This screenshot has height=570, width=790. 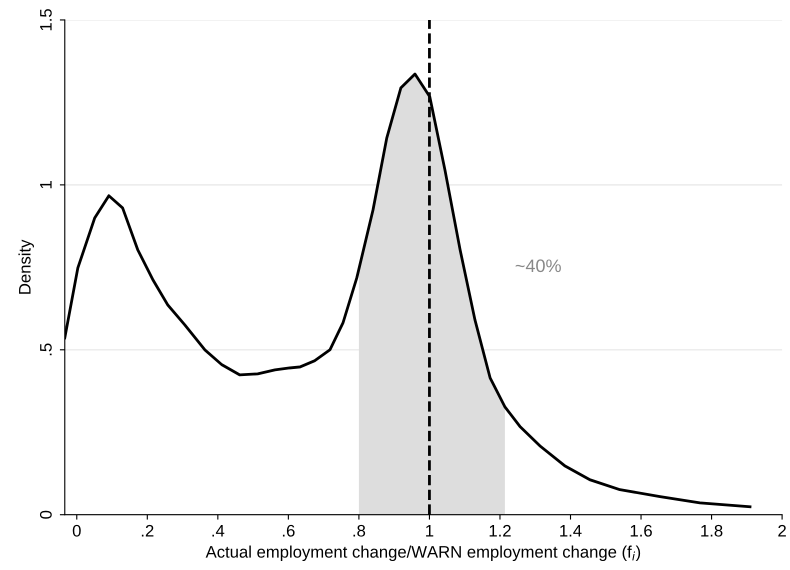 What do you see at coordinates (711, 530) in the screenshot?
I see `x-tick-label: 1.8` at bounding box center [711, 530].